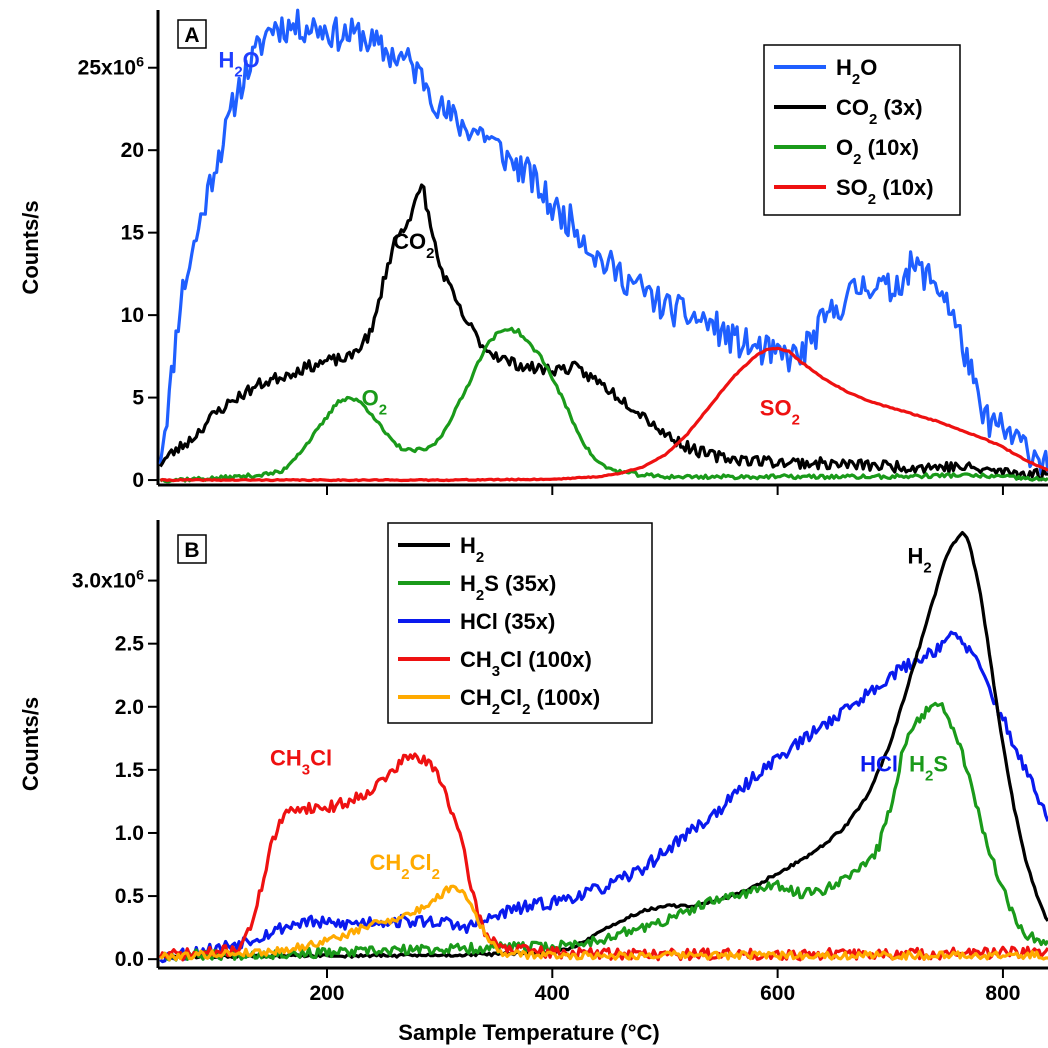 This screenshot has width=1048, height=1048. Describe the element at coordinates (879, 764) in the screenshot. I see `series-annotation: HCl` at that location.